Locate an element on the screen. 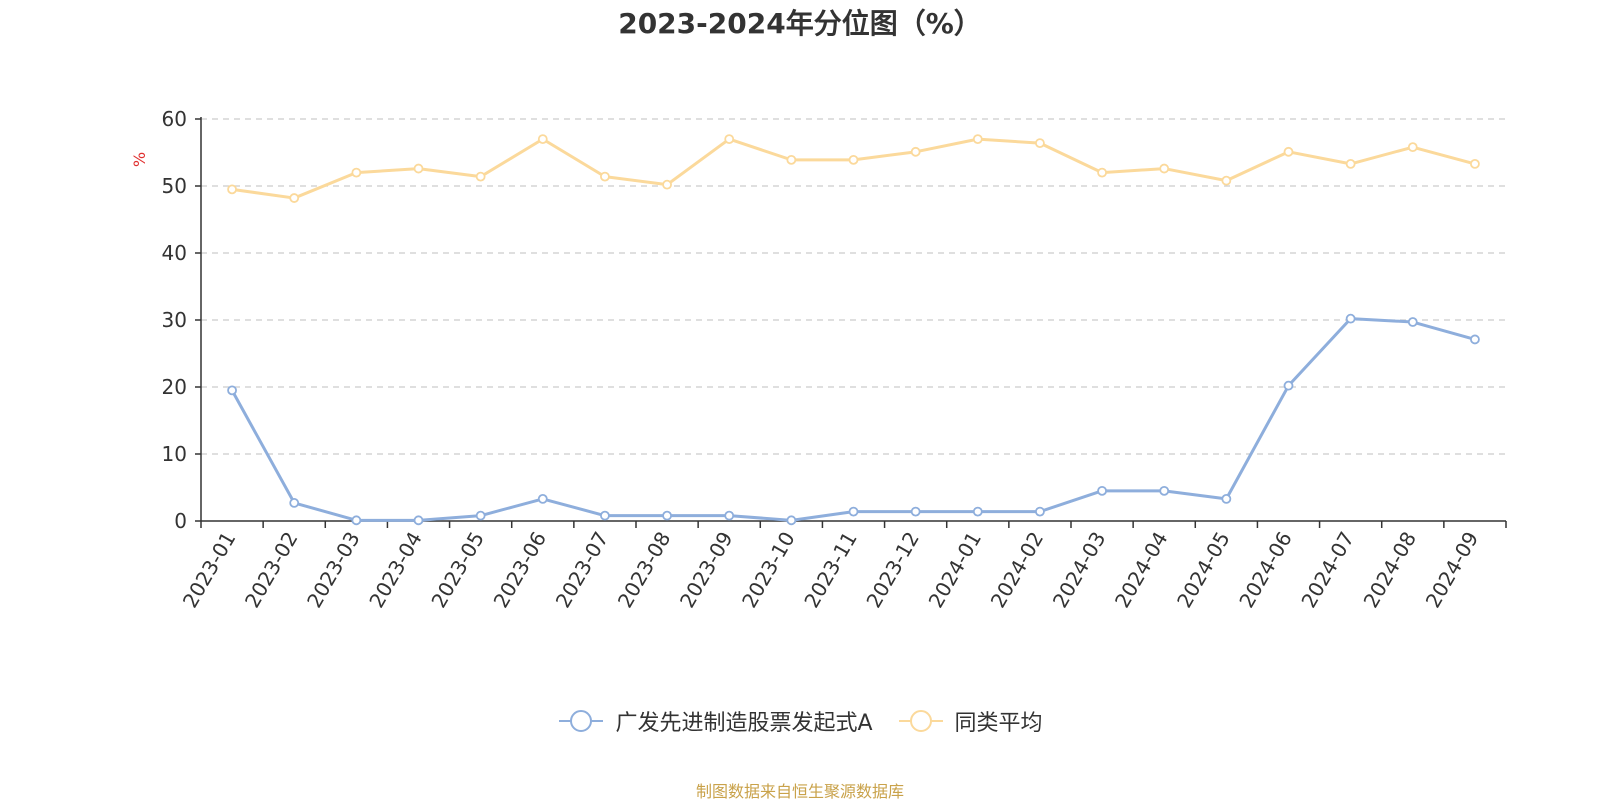 The width and height of the screenshot is (1600, 802). y-tick-label-1: 10 is located at coordinates (174, 454).